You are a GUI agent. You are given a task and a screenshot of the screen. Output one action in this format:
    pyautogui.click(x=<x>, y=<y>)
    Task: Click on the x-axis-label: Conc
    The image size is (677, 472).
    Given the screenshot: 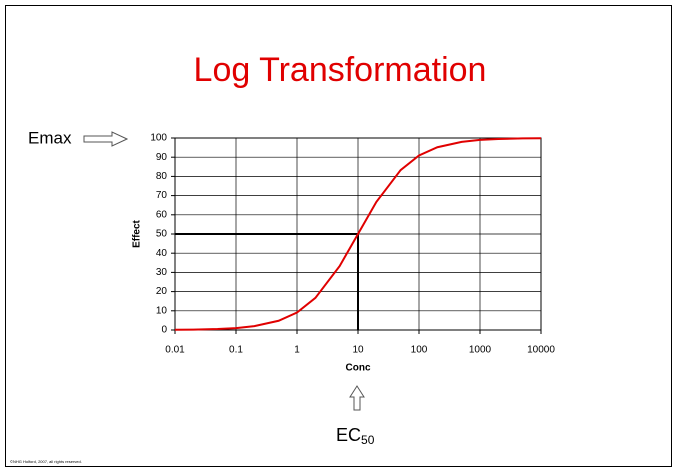 What is the action you would take?
    pyautogui.click(x=358, y=368)
    